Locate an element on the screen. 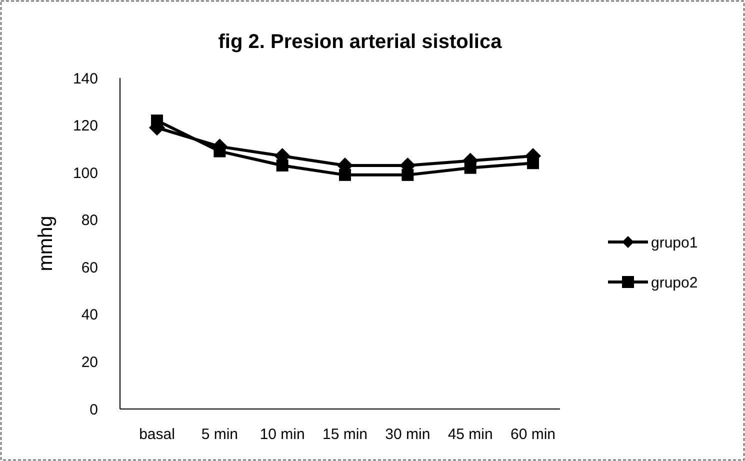 The image size is (745, 461). x-tick-label: 5 min is located at coordinates (219, 434).